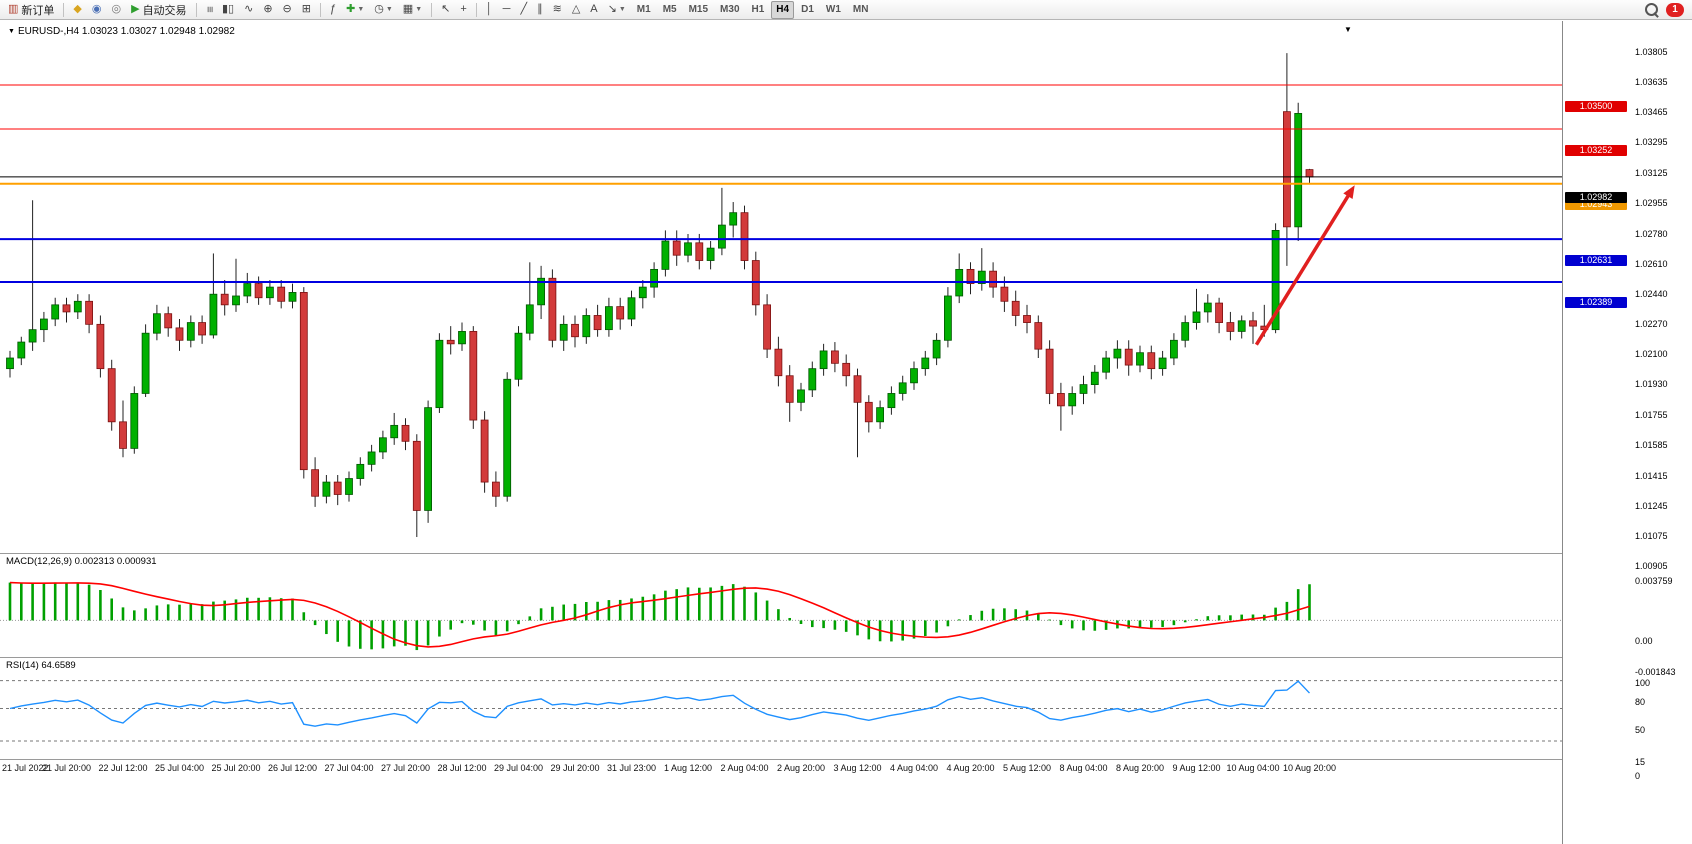 This screenshot has height=844, width=1692. I want to click on tf-m1-button: M1, so click(643, 9).